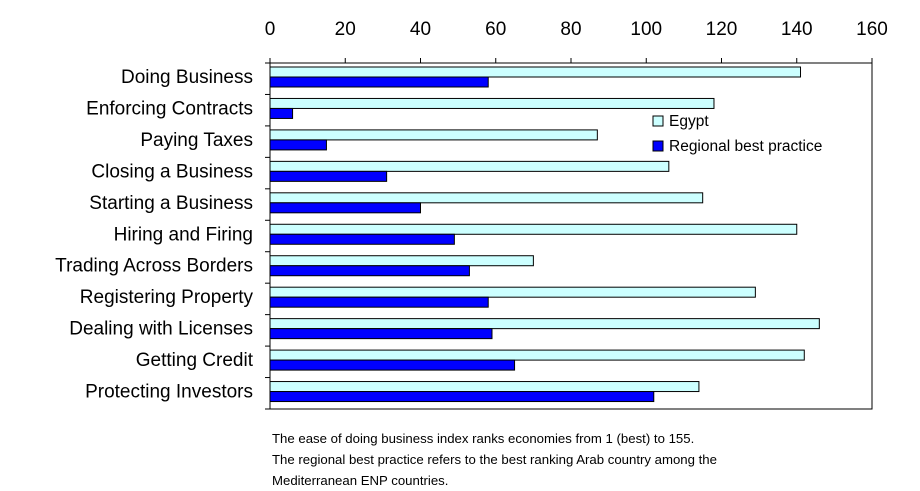 The width and height of the screenshot is (920, 491). What do you see at coordinates (183, 234) in the screenshot?
I see `category-label: Hiring and Firing` at bounding box center [183, 234].